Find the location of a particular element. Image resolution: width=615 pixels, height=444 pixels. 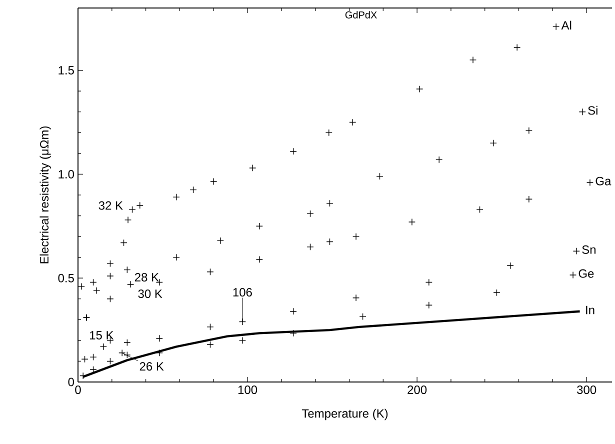

y-tick-label: 1.0 is located at coordinates (66, 174).